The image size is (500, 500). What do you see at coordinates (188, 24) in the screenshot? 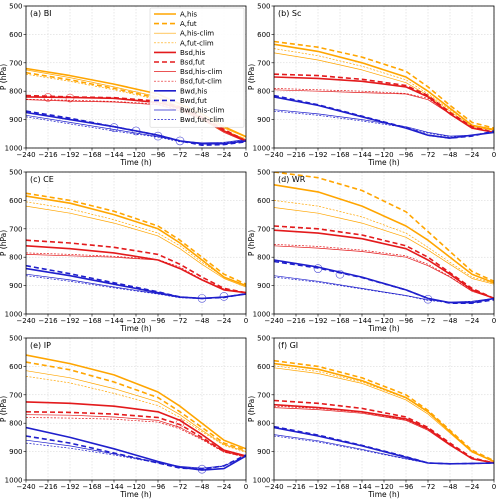
I see `legend-label: A,fut` at bounding box center [188, 24].